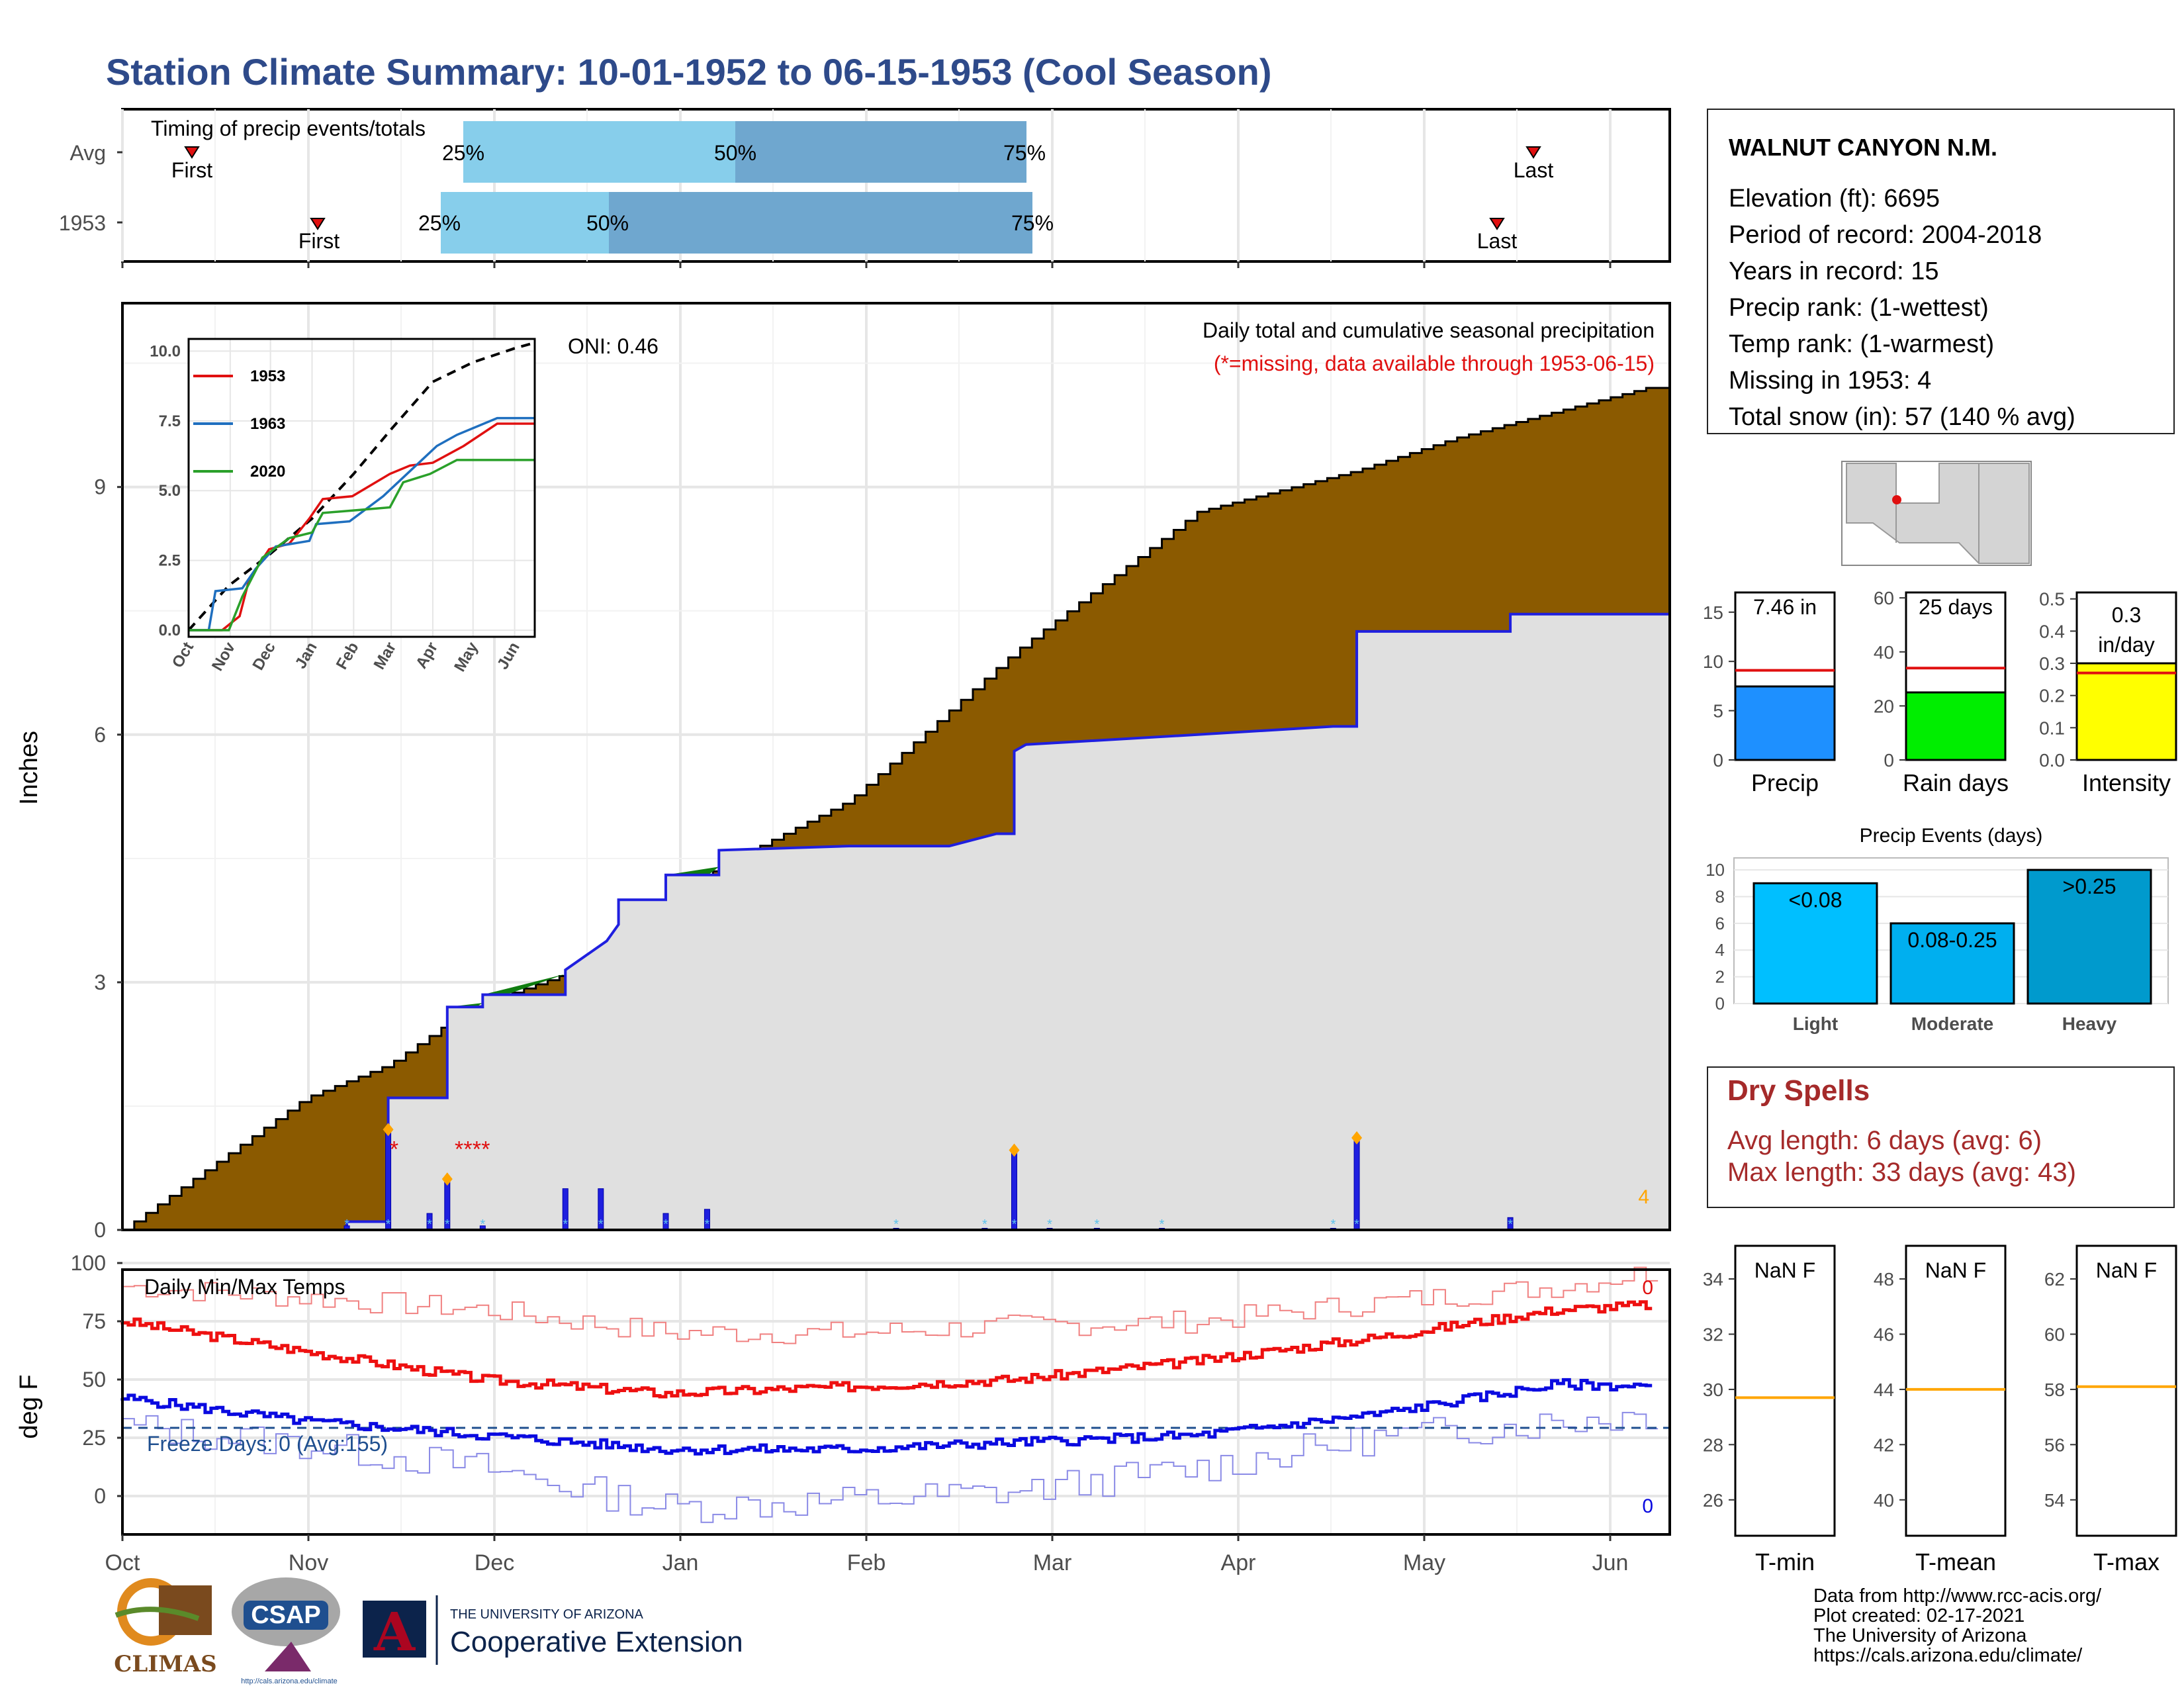  What do you see at coordinates (1785, 782) in the screenshot?
I see `summary-label: Precip` at bounding box center [1785, 782].